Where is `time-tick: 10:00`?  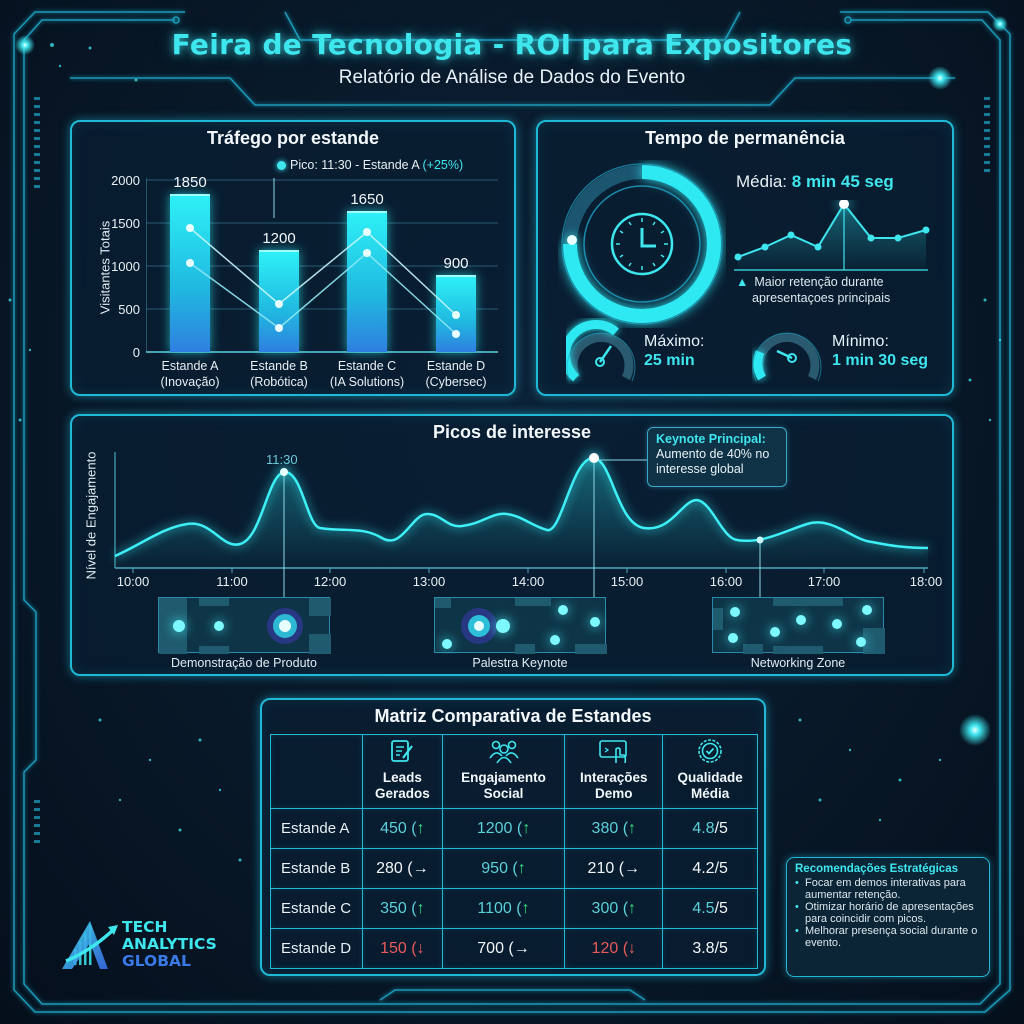
time-tick: 10:00 is located at coordinates (133, 581).